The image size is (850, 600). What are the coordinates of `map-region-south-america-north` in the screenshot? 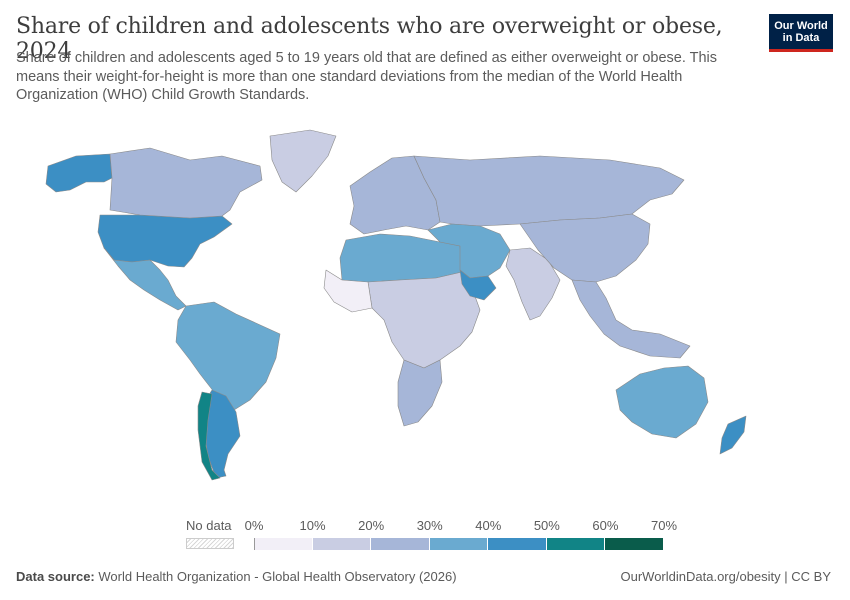 It's located at (228, 357).